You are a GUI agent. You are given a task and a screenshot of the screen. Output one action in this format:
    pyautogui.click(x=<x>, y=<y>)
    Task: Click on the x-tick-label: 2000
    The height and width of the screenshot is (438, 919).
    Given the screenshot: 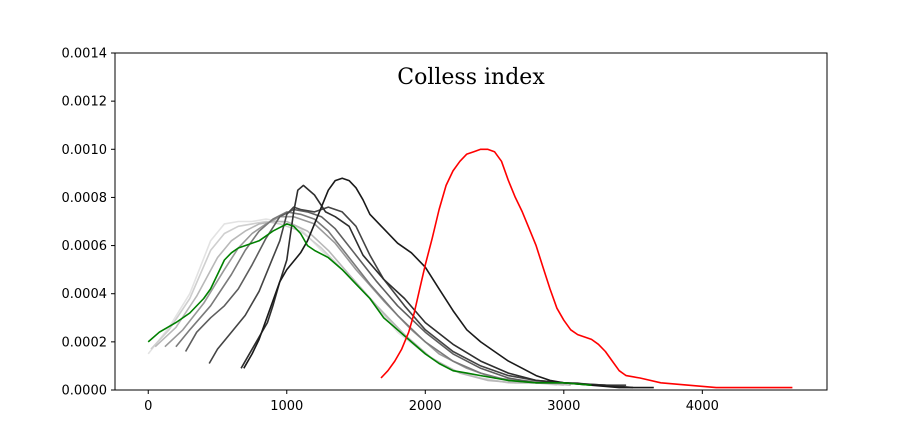 What is the action you would take?
    pyautogui.click(x=425, y=406)
    